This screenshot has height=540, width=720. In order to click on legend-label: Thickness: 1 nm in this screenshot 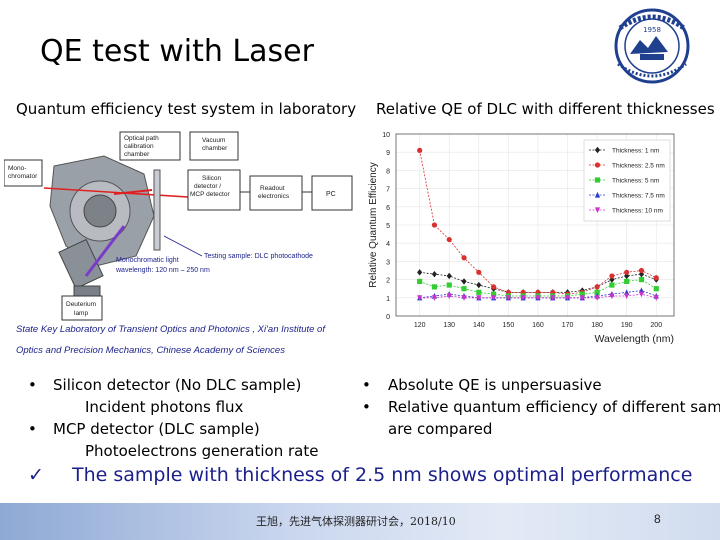, I will do `click(635, 151)`.